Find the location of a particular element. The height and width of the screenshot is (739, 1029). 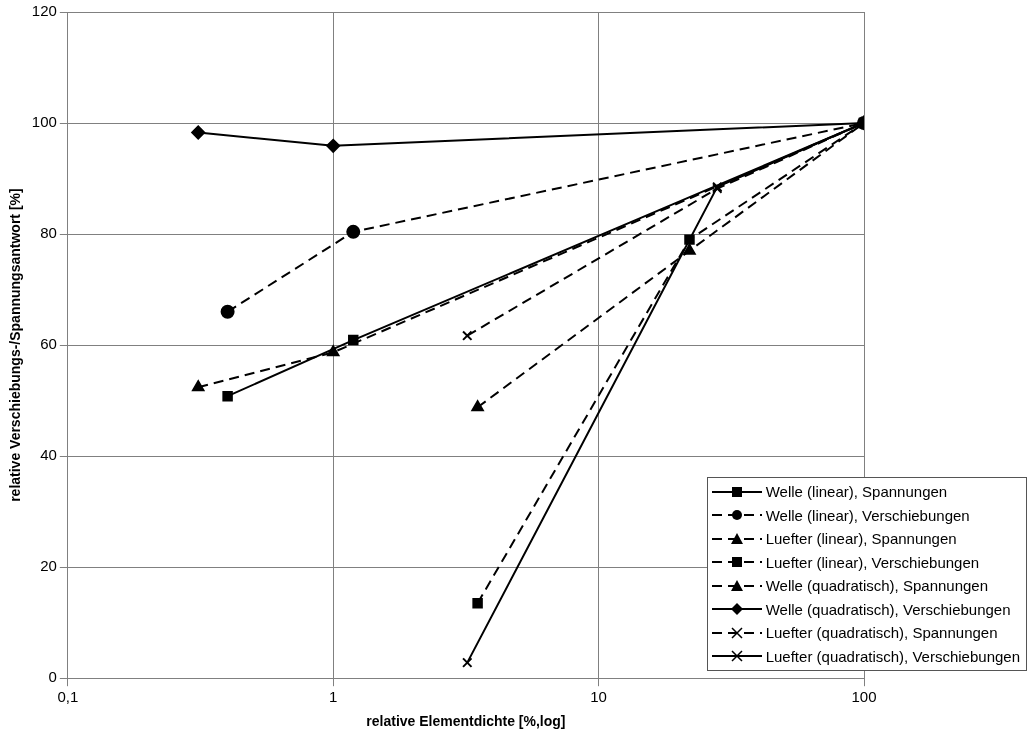

legend-label: Welle (linear), Verschiebungen is located at coordinates (867, 515).